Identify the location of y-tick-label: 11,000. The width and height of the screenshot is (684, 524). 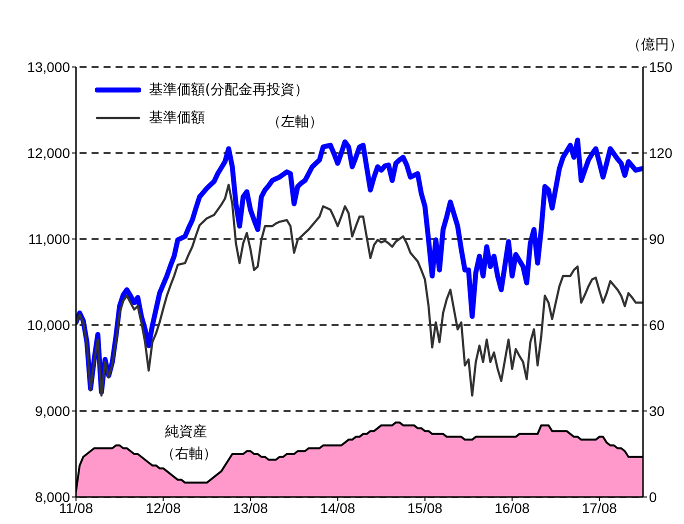
(49, 238).